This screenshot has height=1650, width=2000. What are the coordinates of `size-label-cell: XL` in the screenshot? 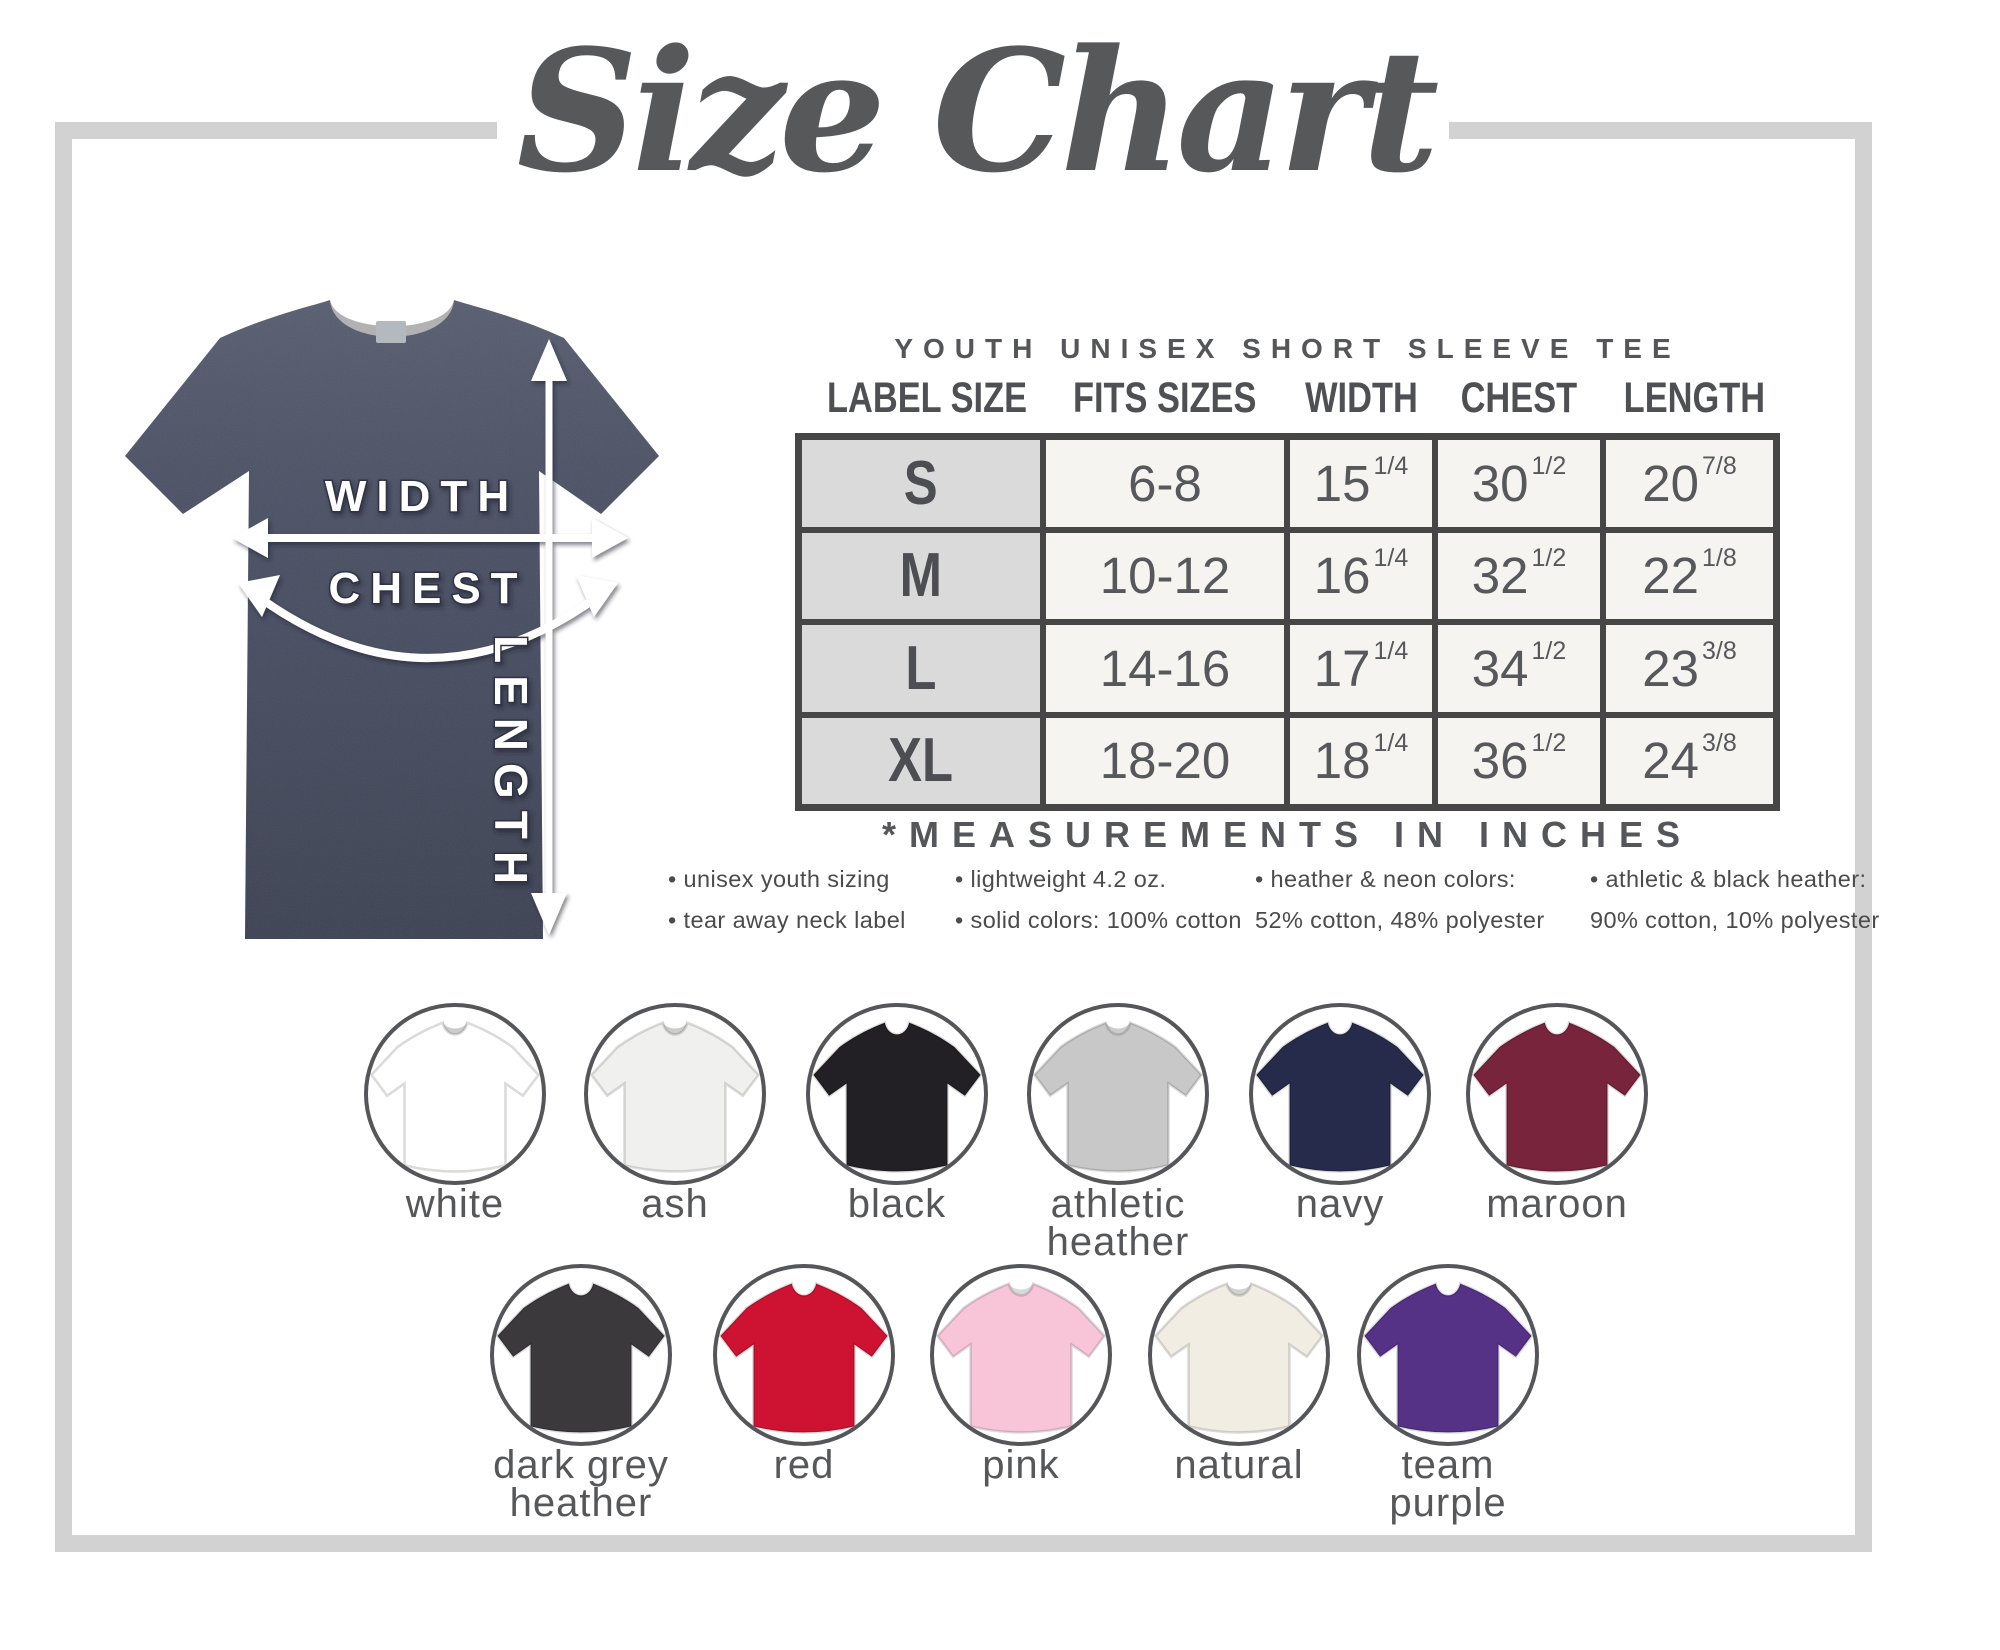 It's located at (921, 760).